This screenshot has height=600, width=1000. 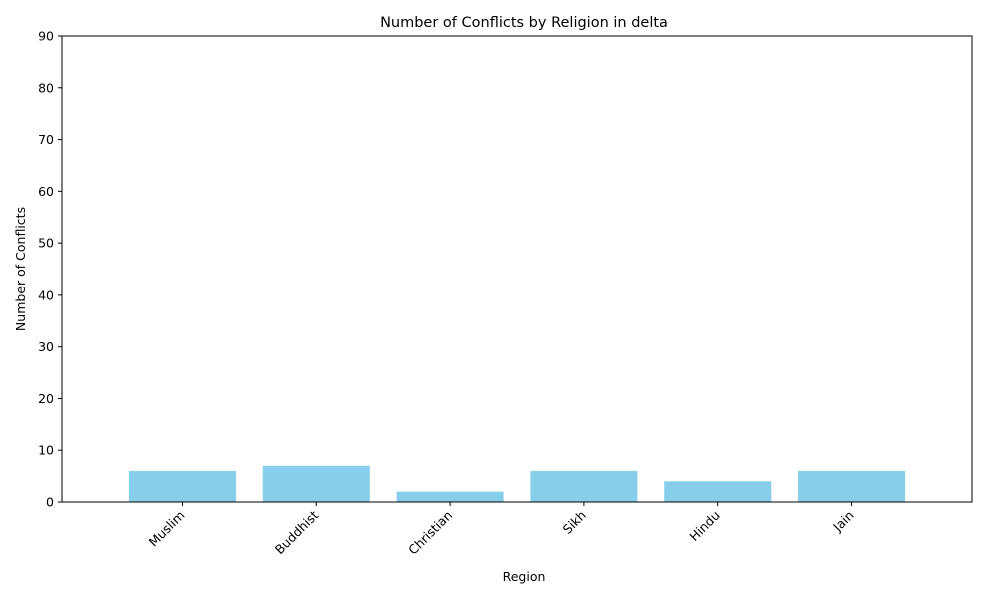 I want to click on bar-buddhist, so click(x=316, y=483).